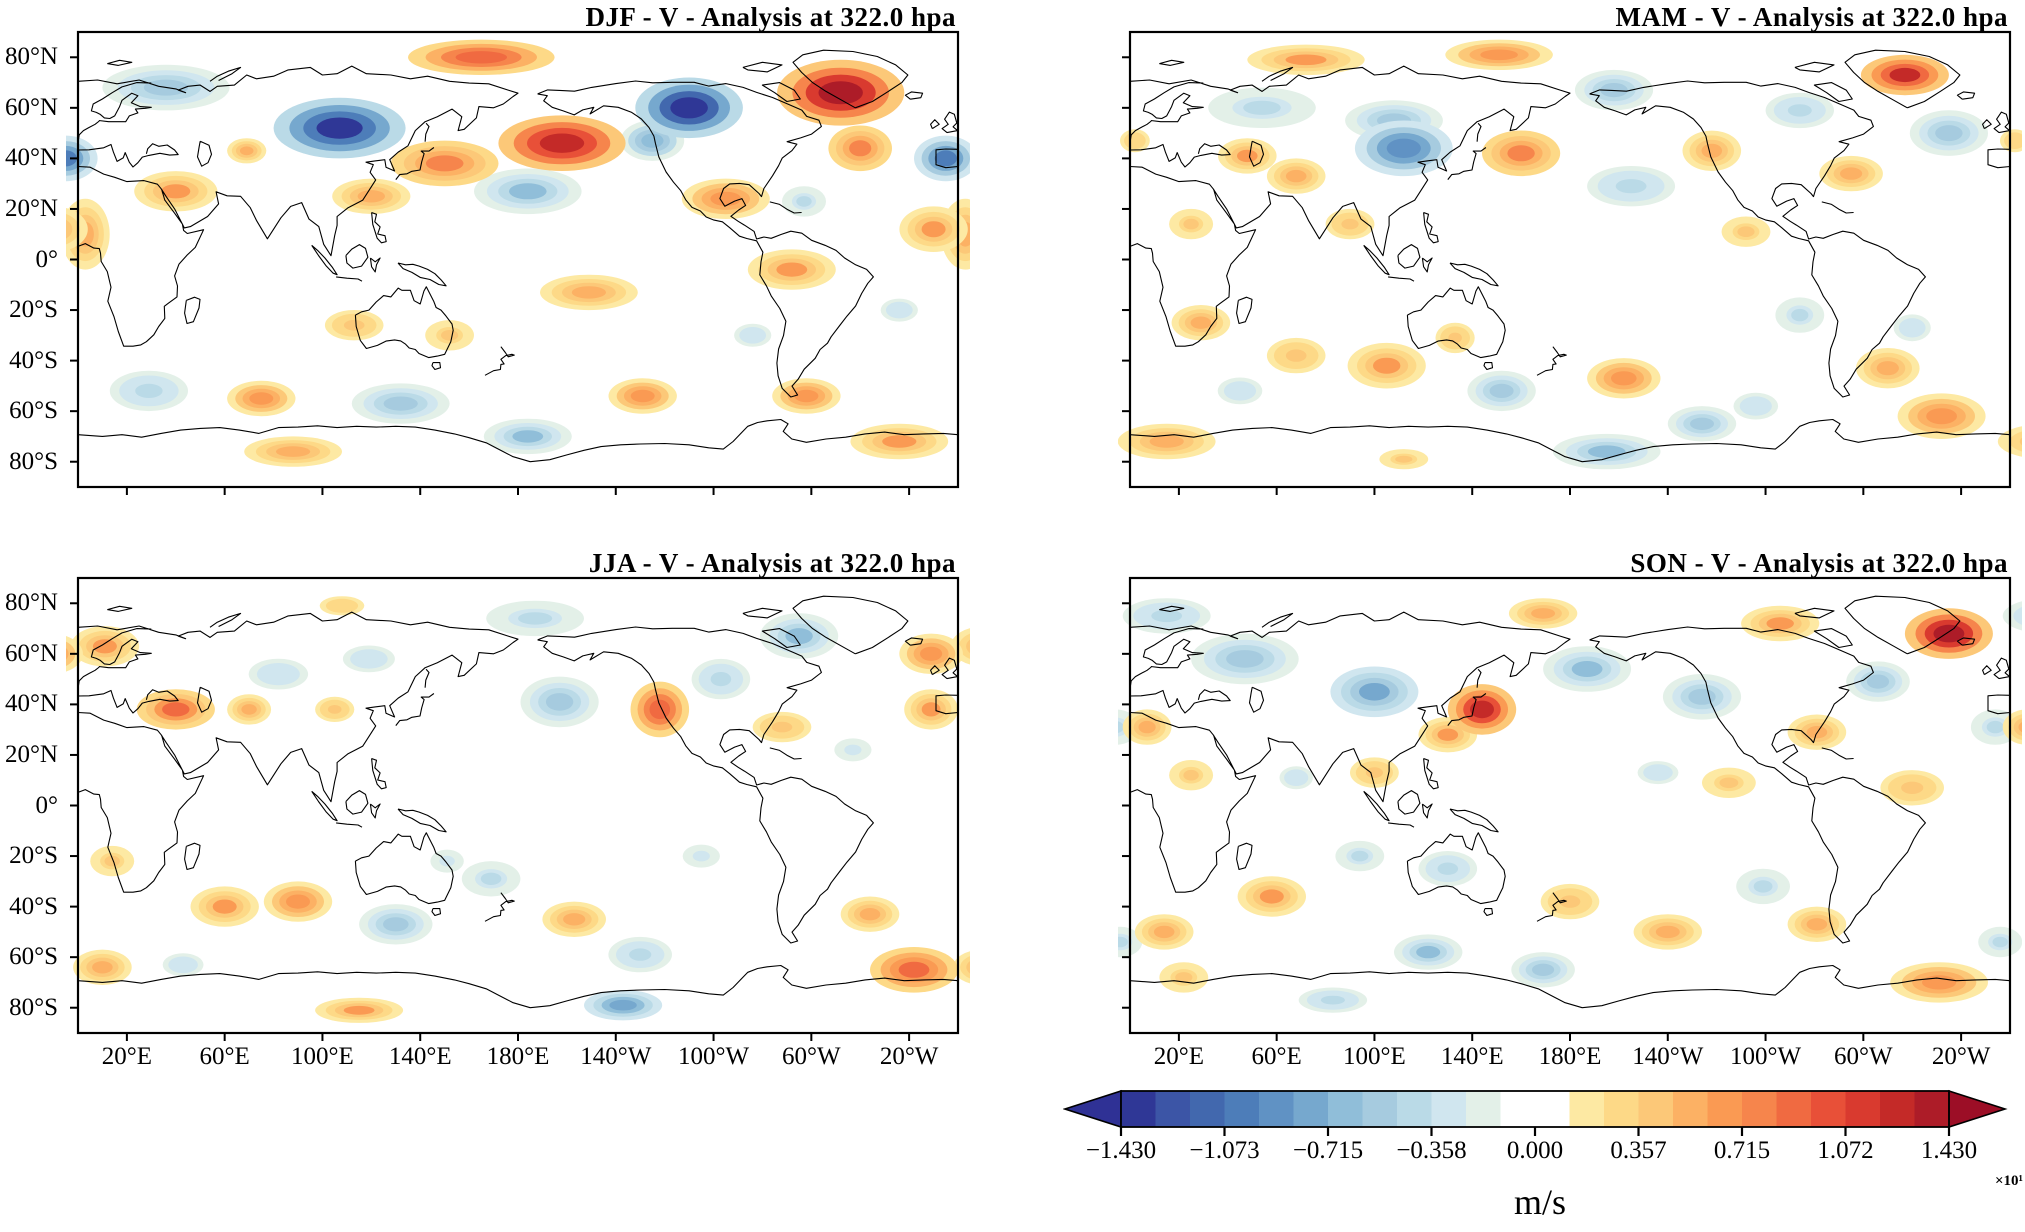 The image size is (2025, 1232). I want to click on colorbar-left-arrow, so click(1092, 1109).